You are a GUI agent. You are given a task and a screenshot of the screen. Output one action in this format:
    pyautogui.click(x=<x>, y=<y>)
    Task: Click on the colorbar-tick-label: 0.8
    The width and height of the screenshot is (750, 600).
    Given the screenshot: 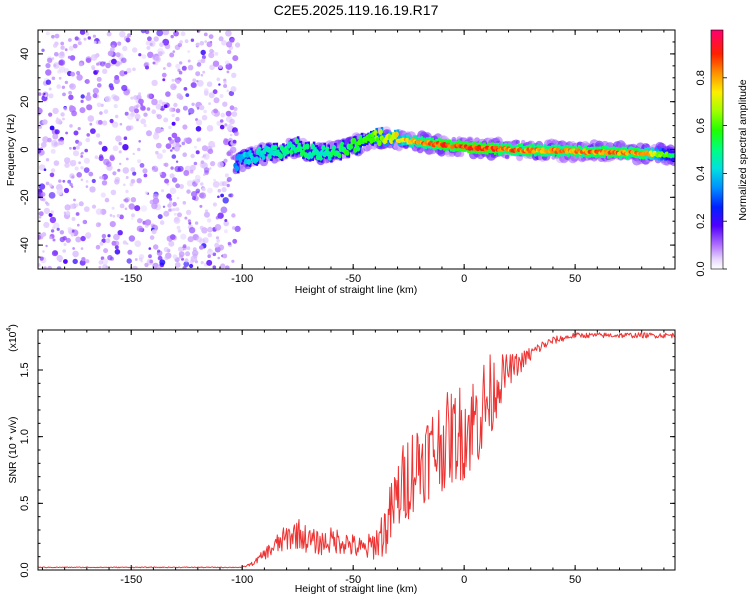 What is the action you would take?
    pyautogui.click(x=701, y=77)
    